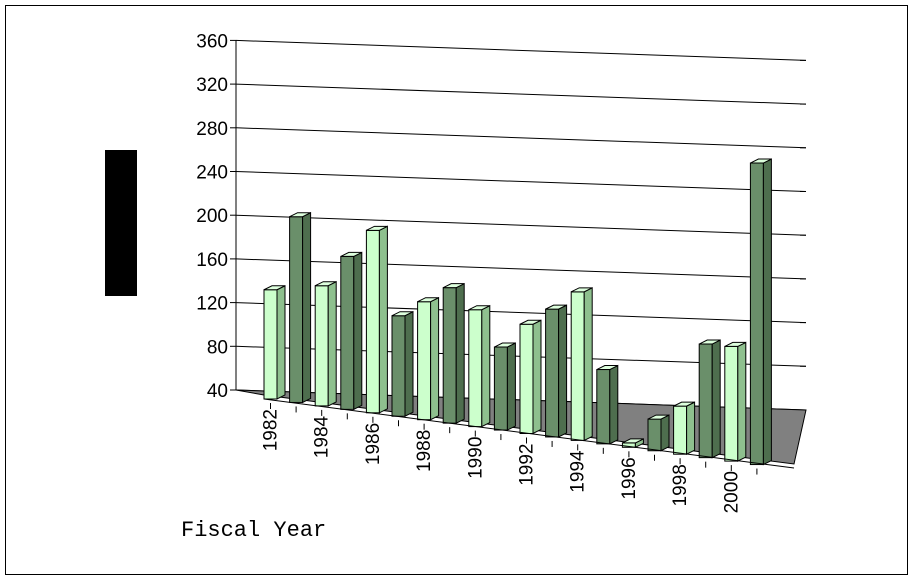 The height and width of the screenshot is (575, 919). Describe the element at coordinates (212, 85) in the screenshot. I see `y-tick-label: 320` at that location.